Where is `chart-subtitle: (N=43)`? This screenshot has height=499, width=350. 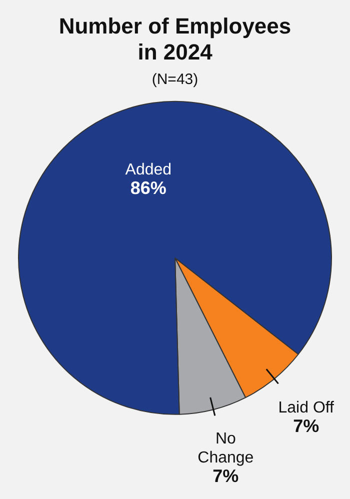
chart-subtitle: (N=43) is located at coordinates (175, 79).